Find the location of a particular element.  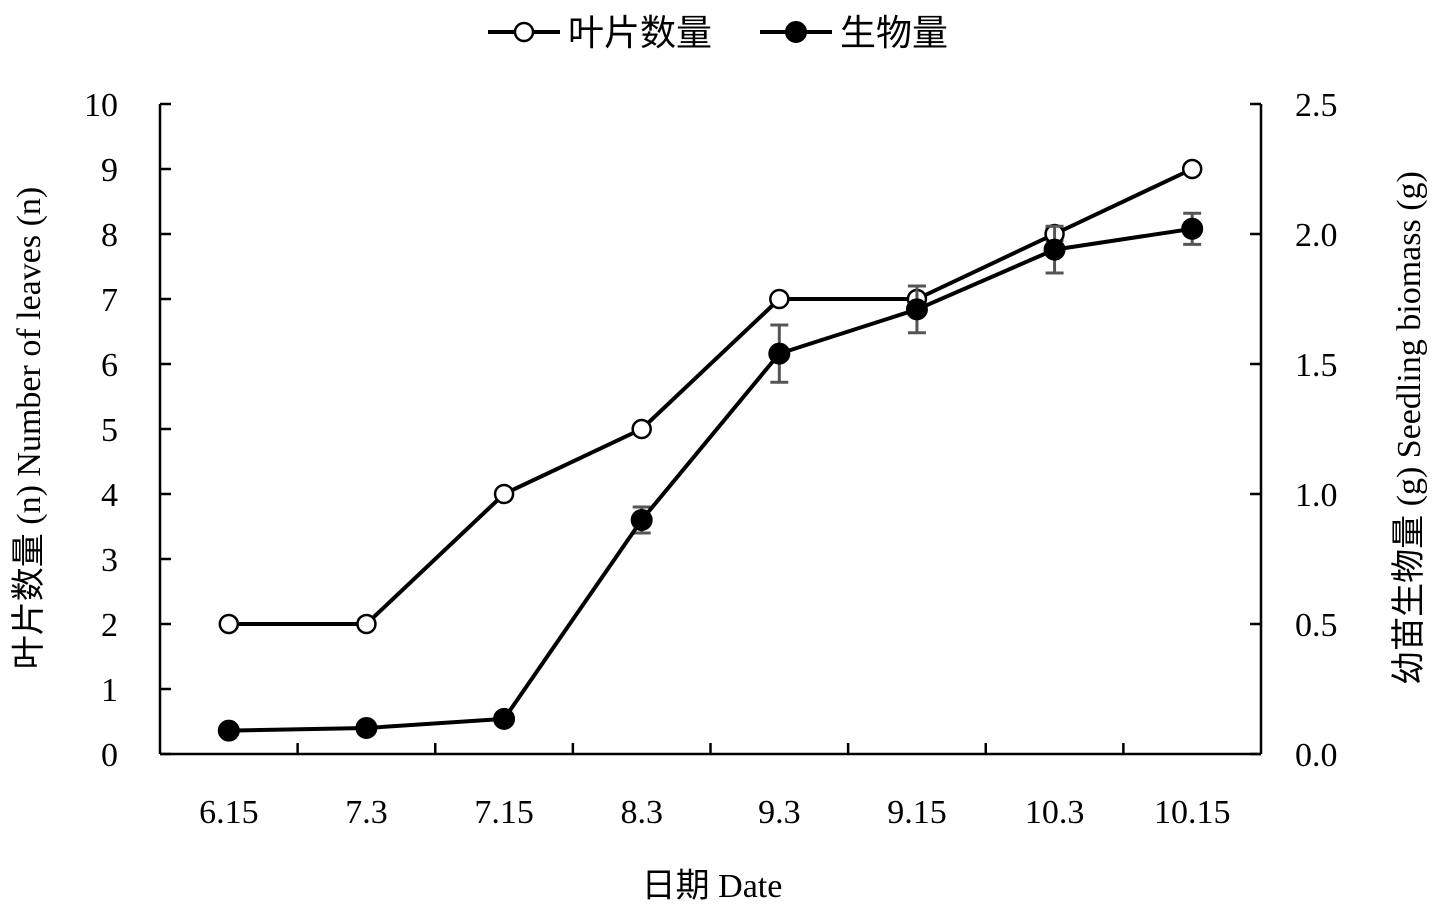

left-tick-label: 2 is located at coordinates (109, 625).